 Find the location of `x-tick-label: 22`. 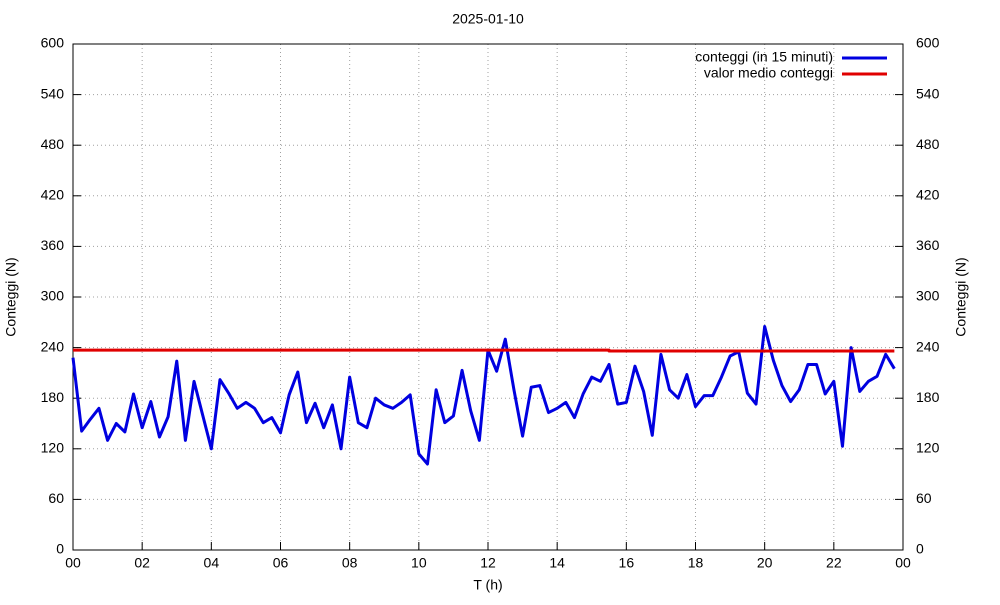

x-tick-label: 22 is located at coordinates (834, 563).